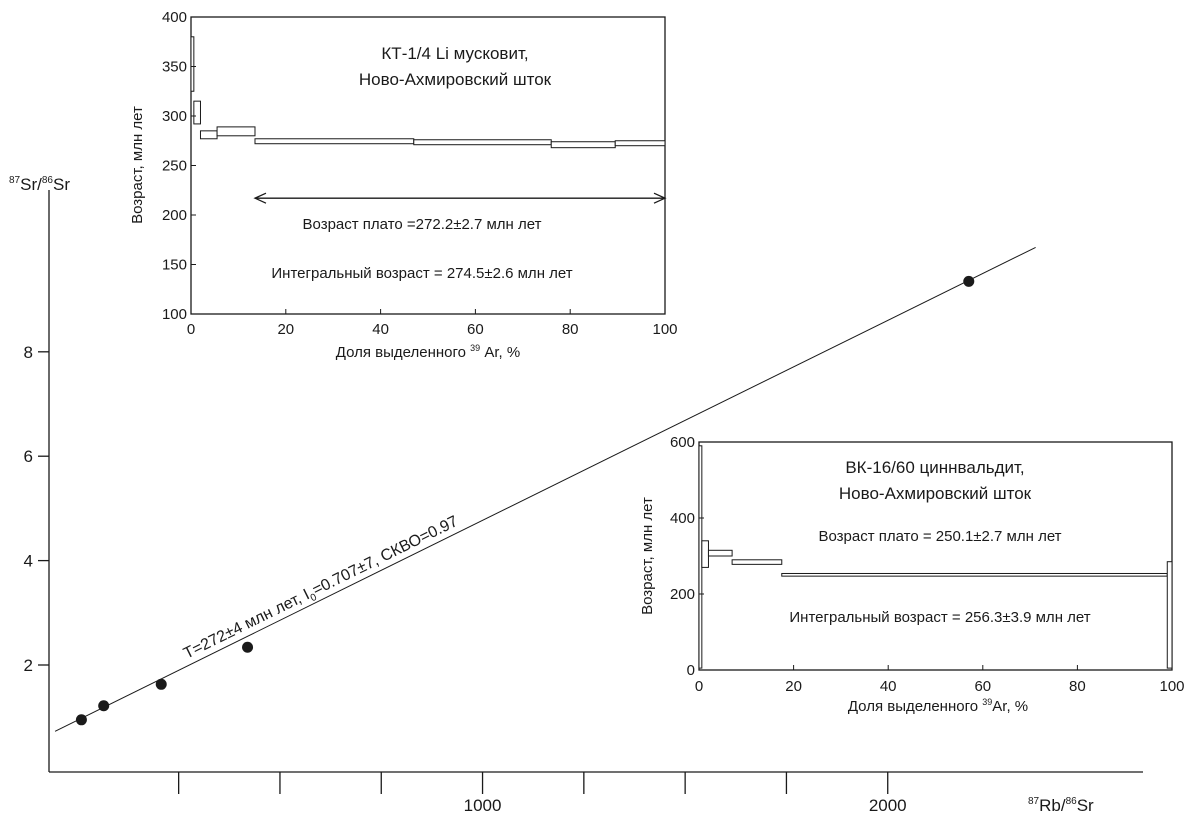  I want to click on plateau-arrow-head-left, so click(260, 198).